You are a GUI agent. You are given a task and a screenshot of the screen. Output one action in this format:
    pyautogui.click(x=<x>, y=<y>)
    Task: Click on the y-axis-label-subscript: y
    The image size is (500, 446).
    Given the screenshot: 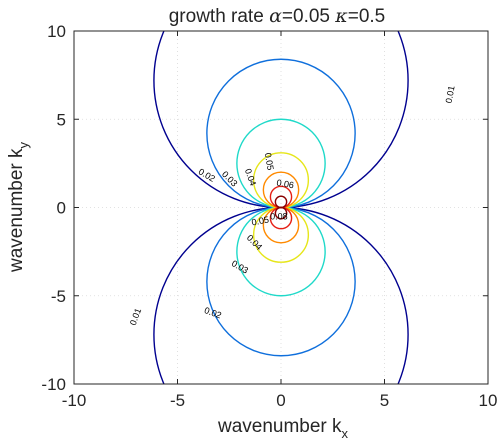 What is the action you would take?
    pyautogui.click(x=23, y=144)
    